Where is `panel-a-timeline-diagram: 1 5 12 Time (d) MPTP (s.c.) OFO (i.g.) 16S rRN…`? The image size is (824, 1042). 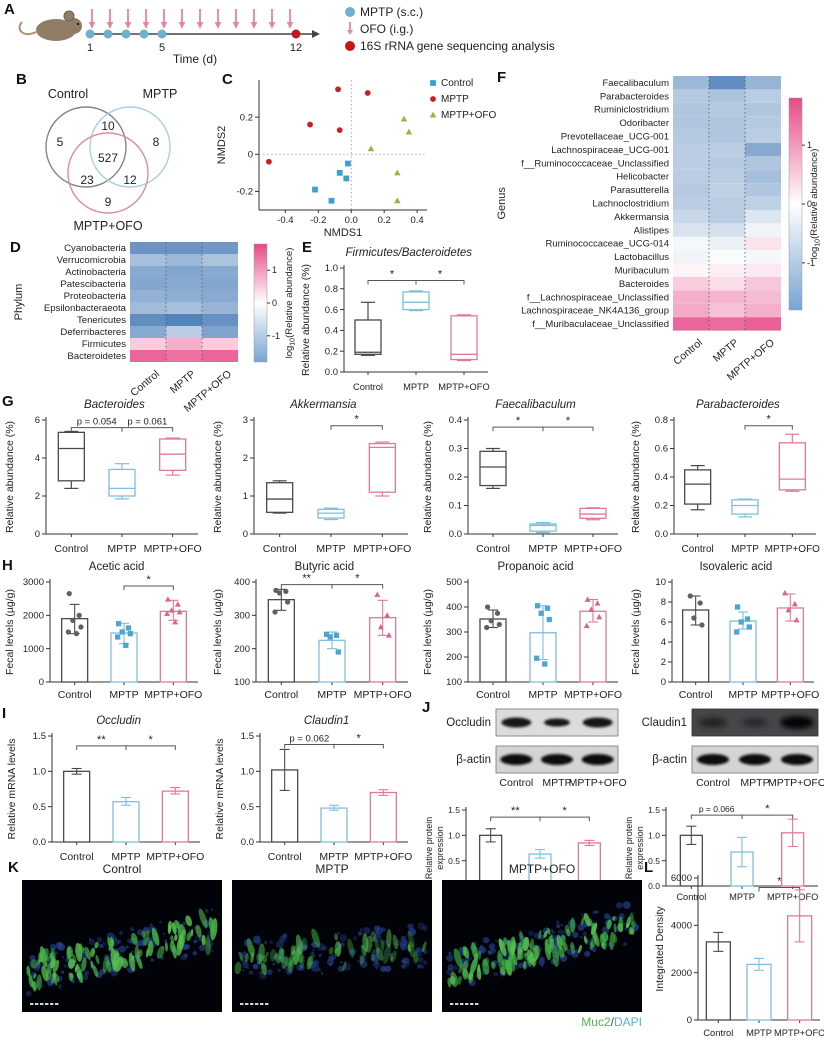
panel-a-timeline-diagram: 1 5 12 Time (d) MPTP (s.c.) OFO (i.g.) 16S rRN… is located at coordinates (286, 35).